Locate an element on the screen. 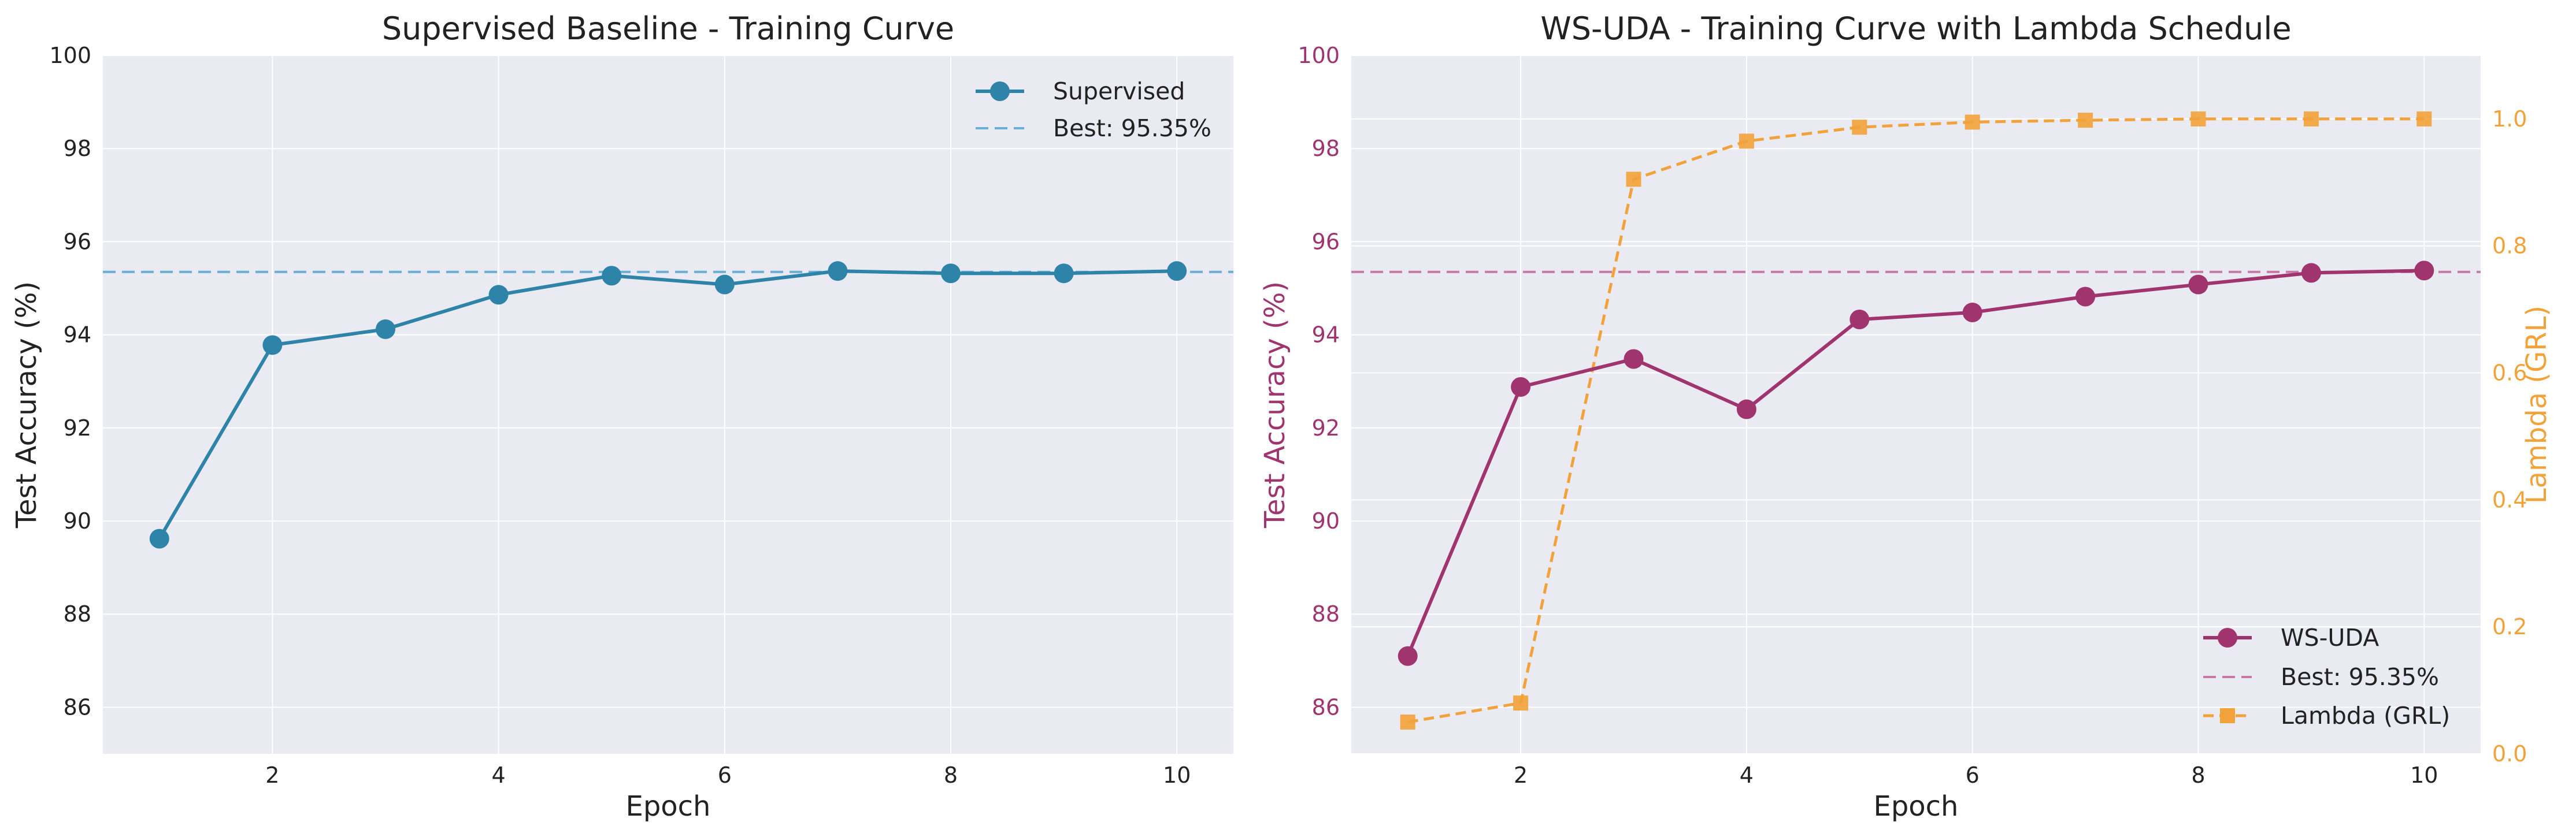 This screenshot has height=837, width=2576. y2-tick-label: 0.6 is located at coordinates (2509, 373).